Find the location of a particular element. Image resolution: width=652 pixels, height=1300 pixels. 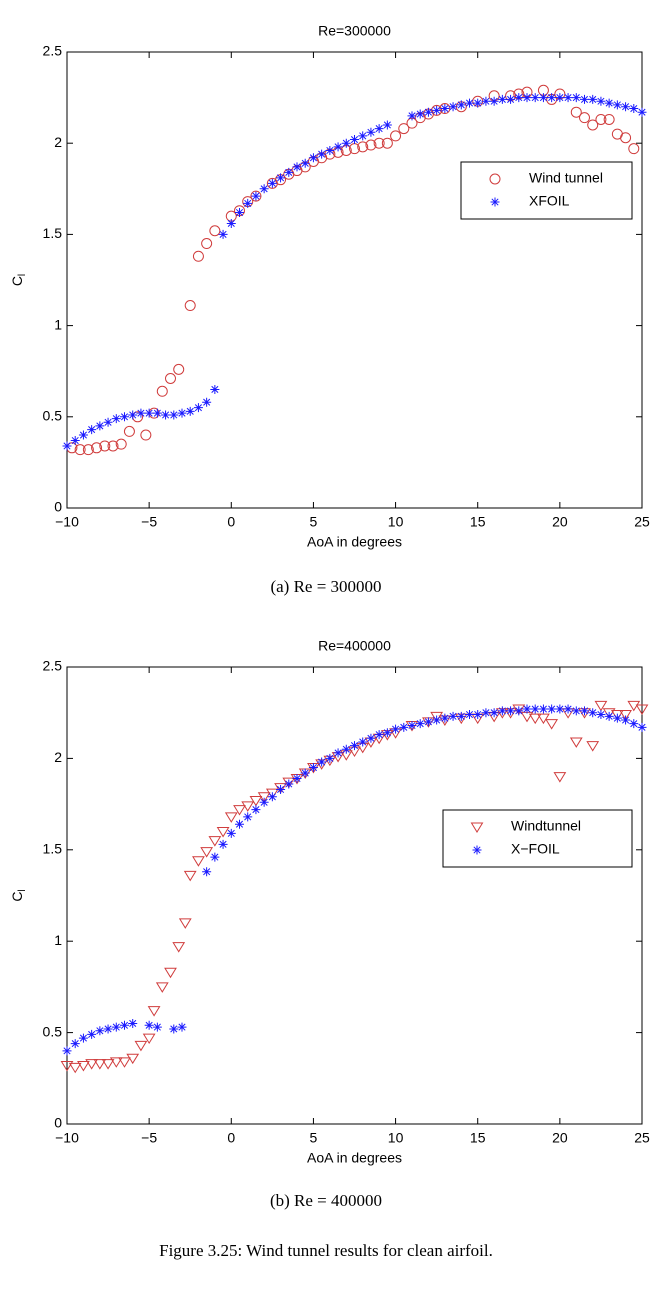

legend-marker is located at coordinates (495, 179).